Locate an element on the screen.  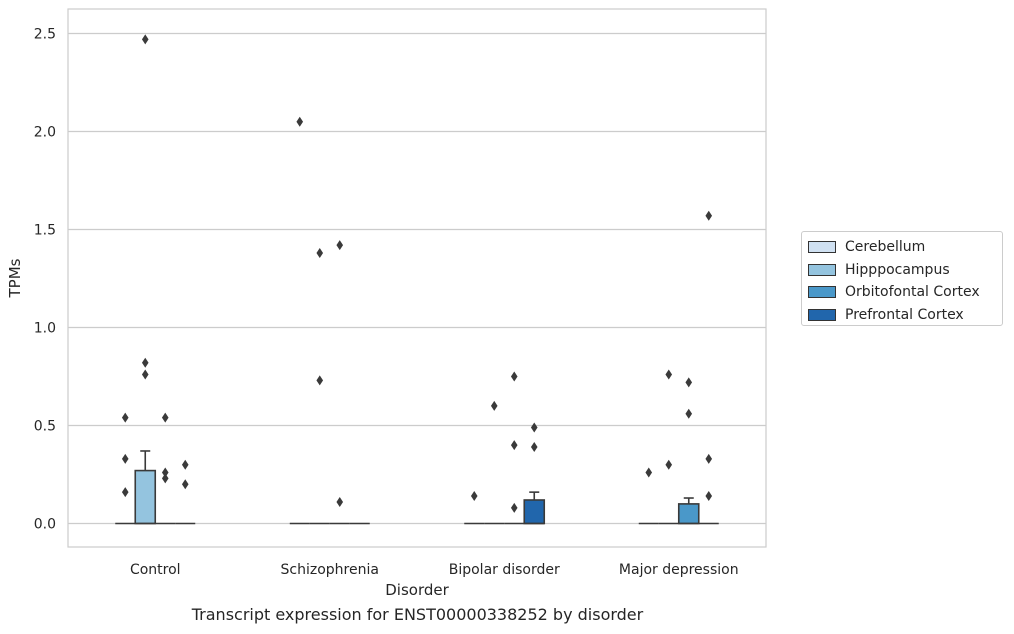
x-tick-label: Control is located at coordinates (155, 570).